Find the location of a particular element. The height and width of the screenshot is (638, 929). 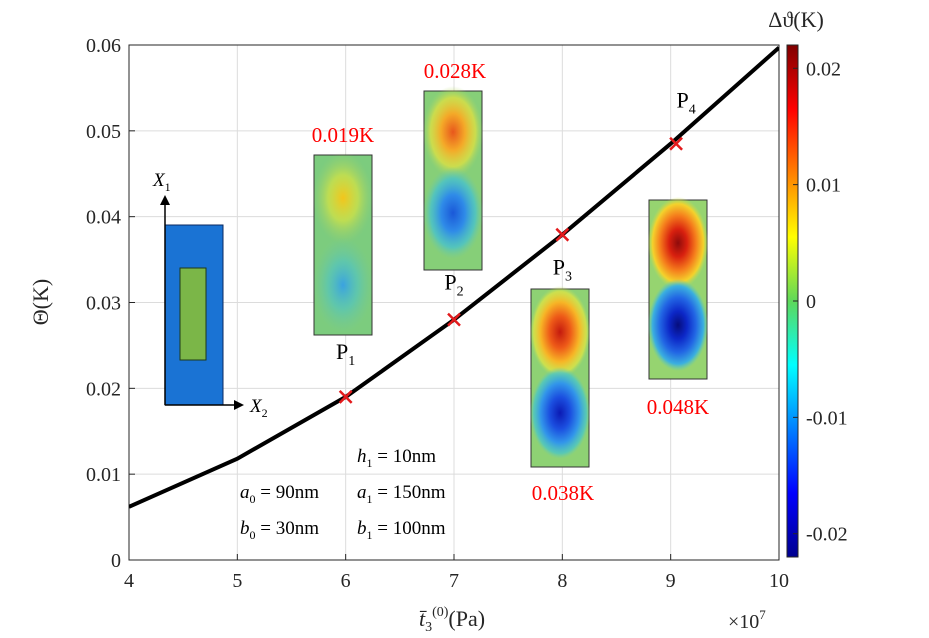

field-map-p3 is located at coordinates (560, 377).